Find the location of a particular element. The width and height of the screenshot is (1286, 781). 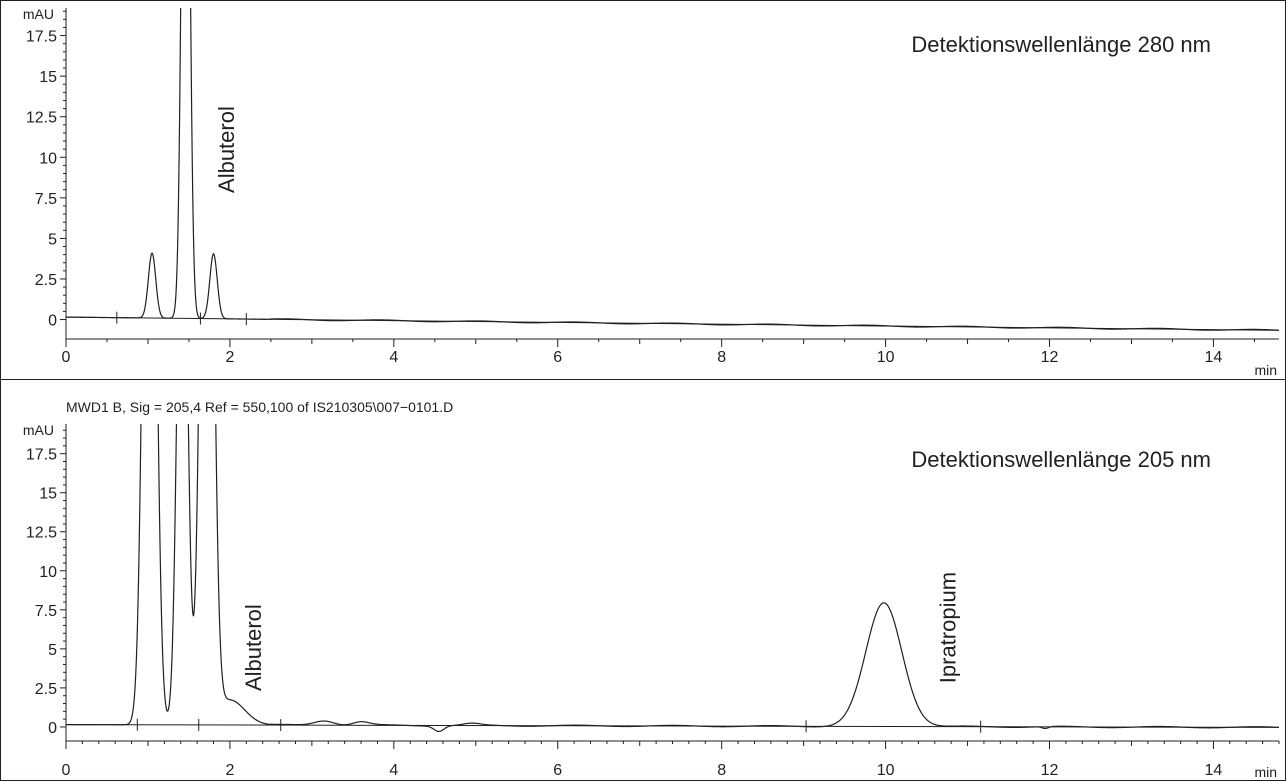

panel-title: Detektionswellenlänge 280 nm is located at coordinates (1061, 44).